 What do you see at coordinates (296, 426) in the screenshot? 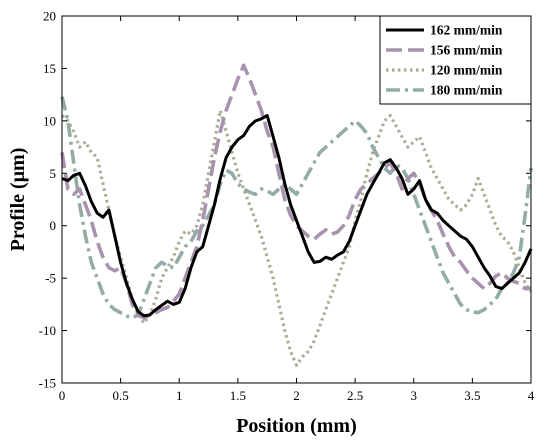
I see `x-axis-title: Position (mm)` at bounding box center [296, 426].